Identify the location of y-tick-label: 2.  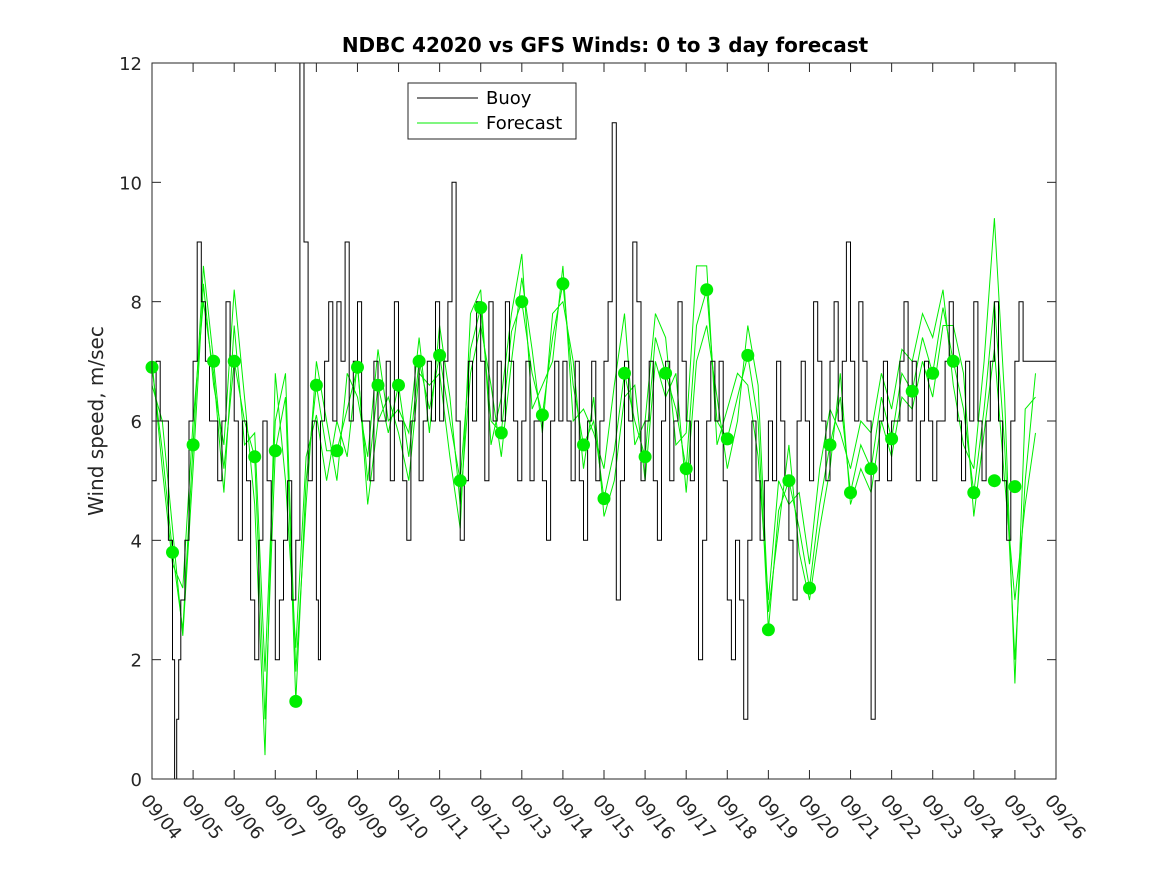
(136, 661).